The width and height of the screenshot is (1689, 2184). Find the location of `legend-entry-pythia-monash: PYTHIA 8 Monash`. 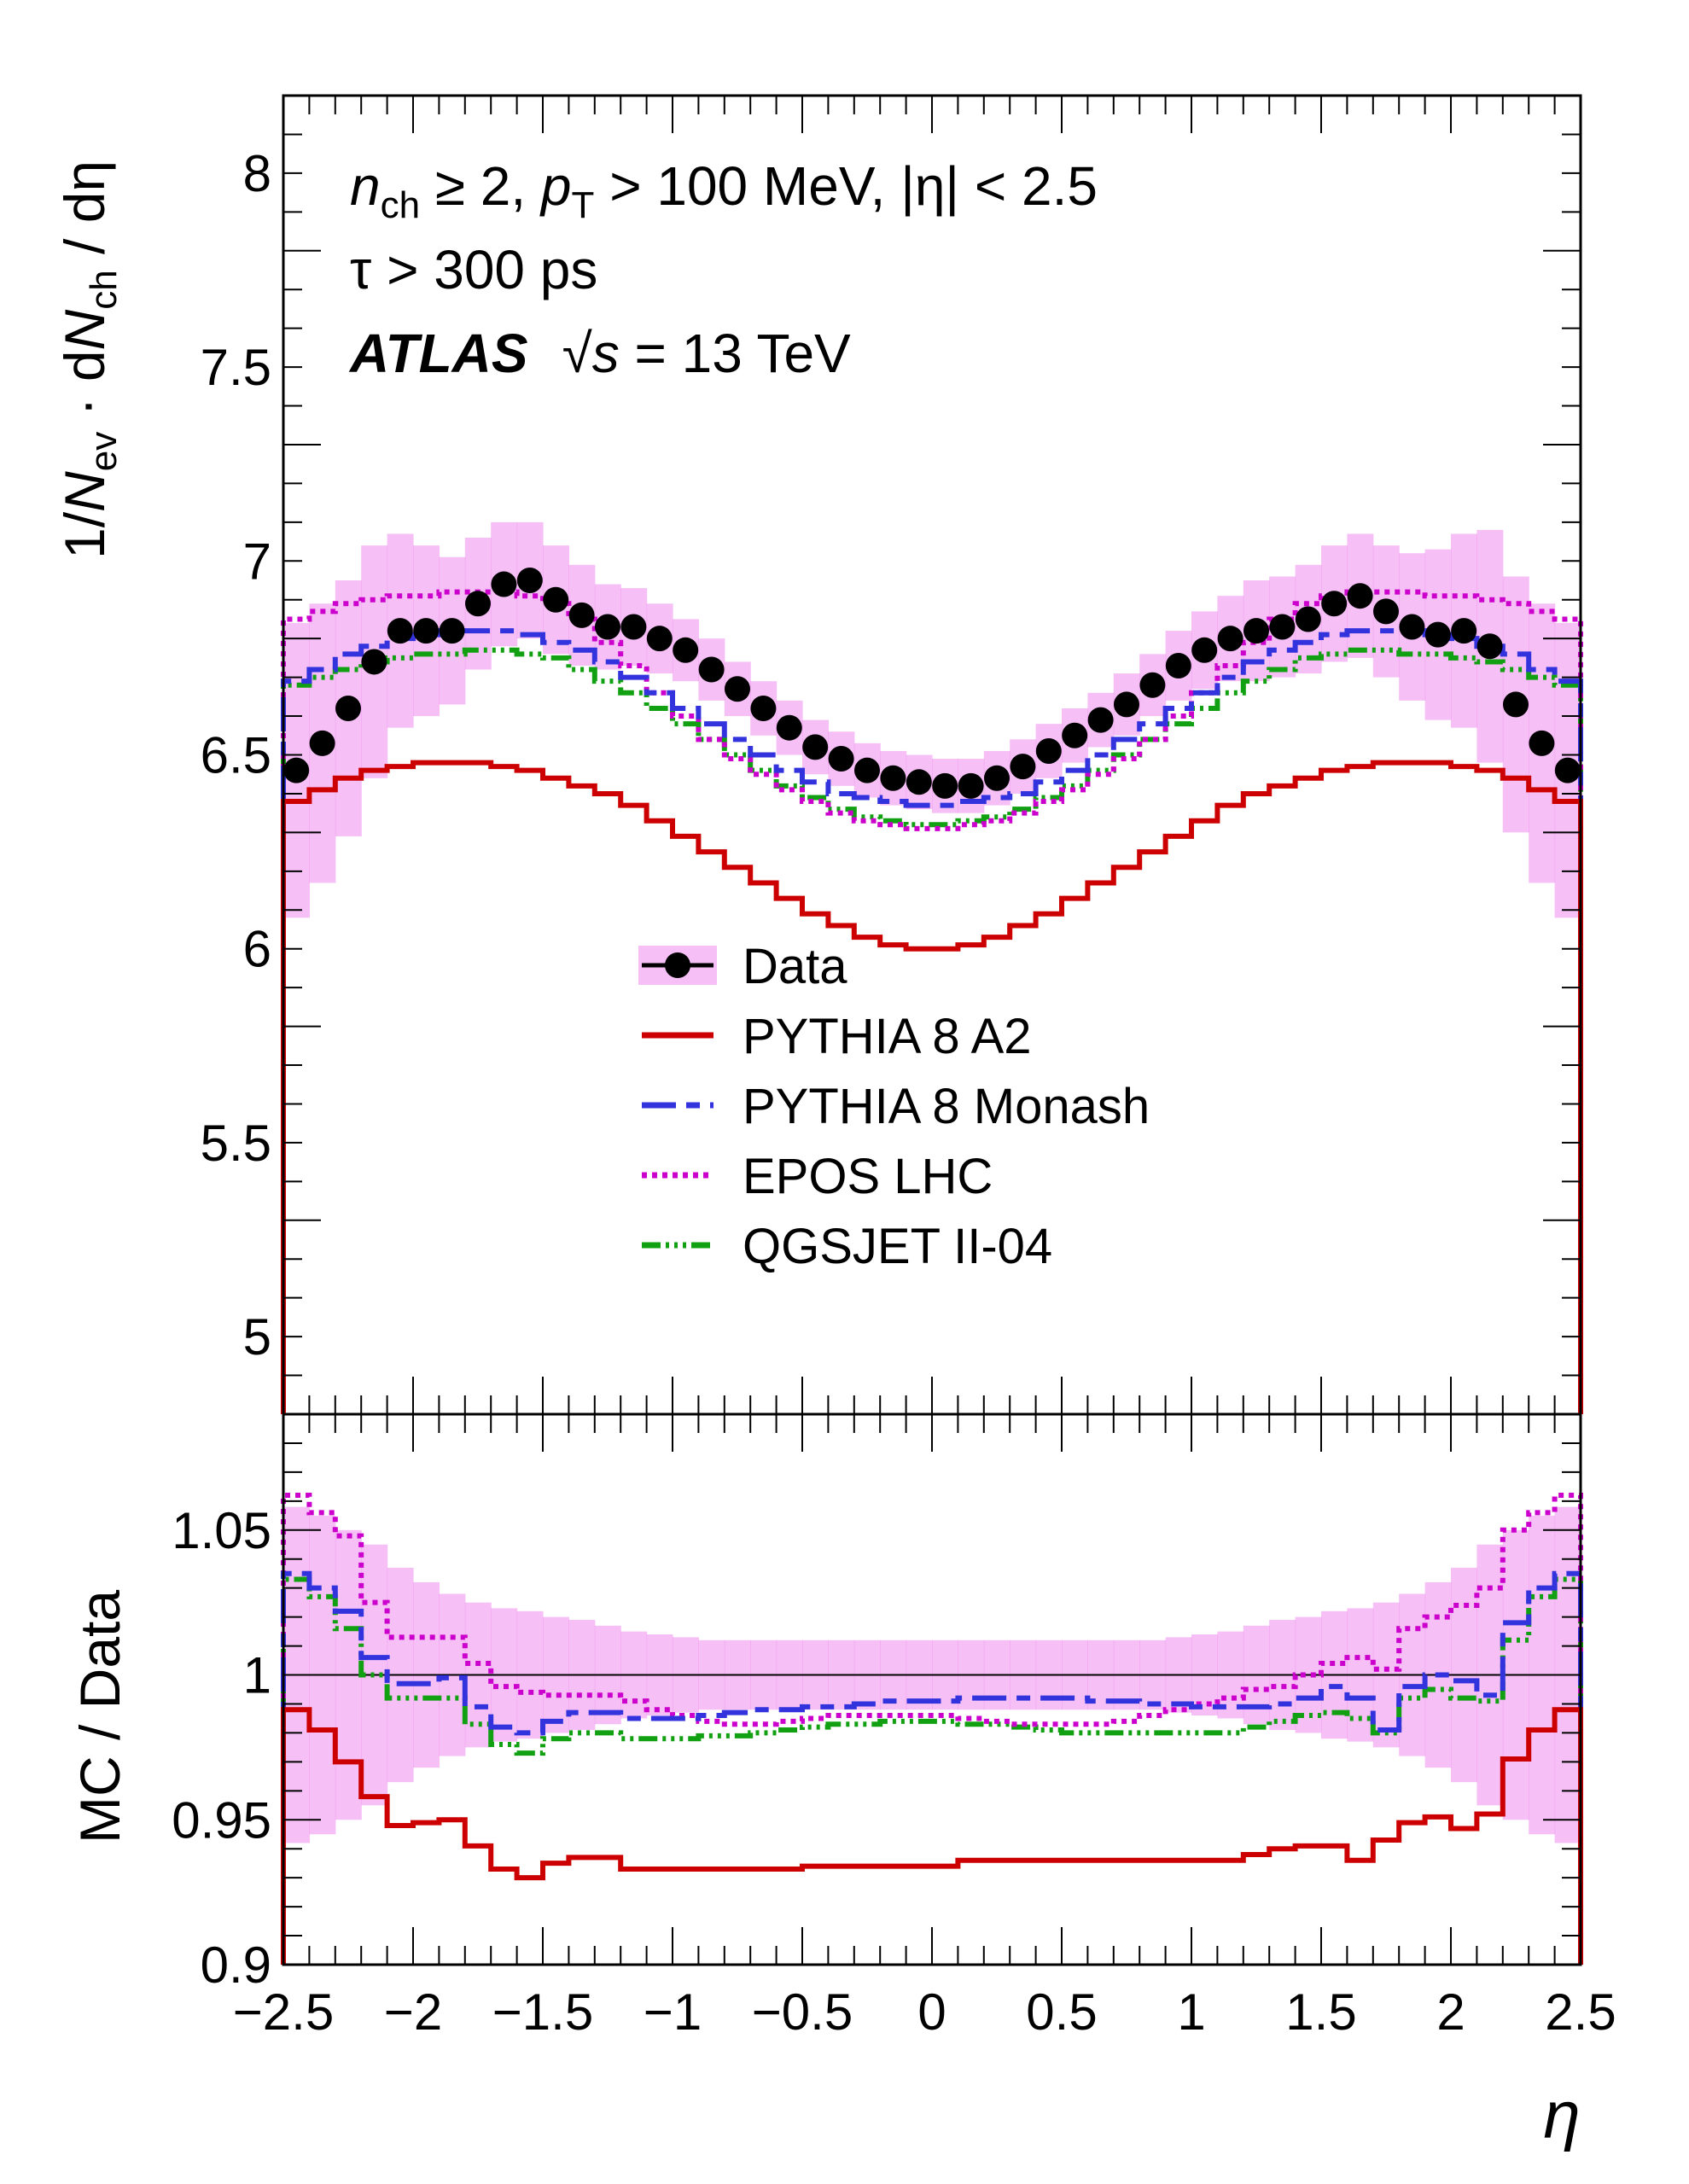

legend-entry-pythia-monash: PYTHIA 8 Monash is located at coordinates (896, 1107).